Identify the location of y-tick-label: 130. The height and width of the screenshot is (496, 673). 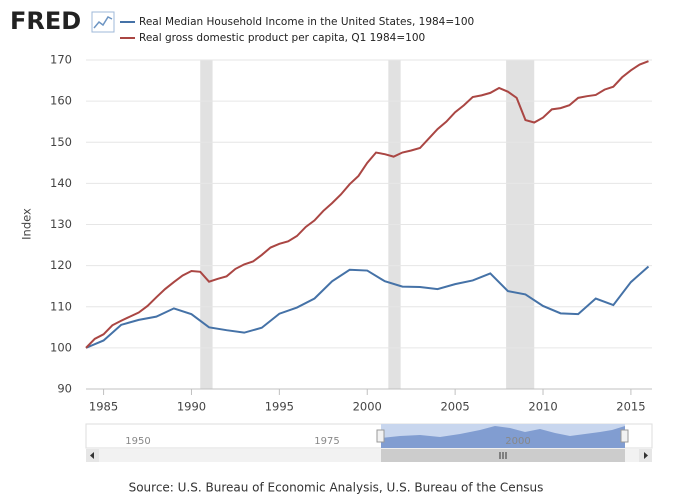
(61, 224).